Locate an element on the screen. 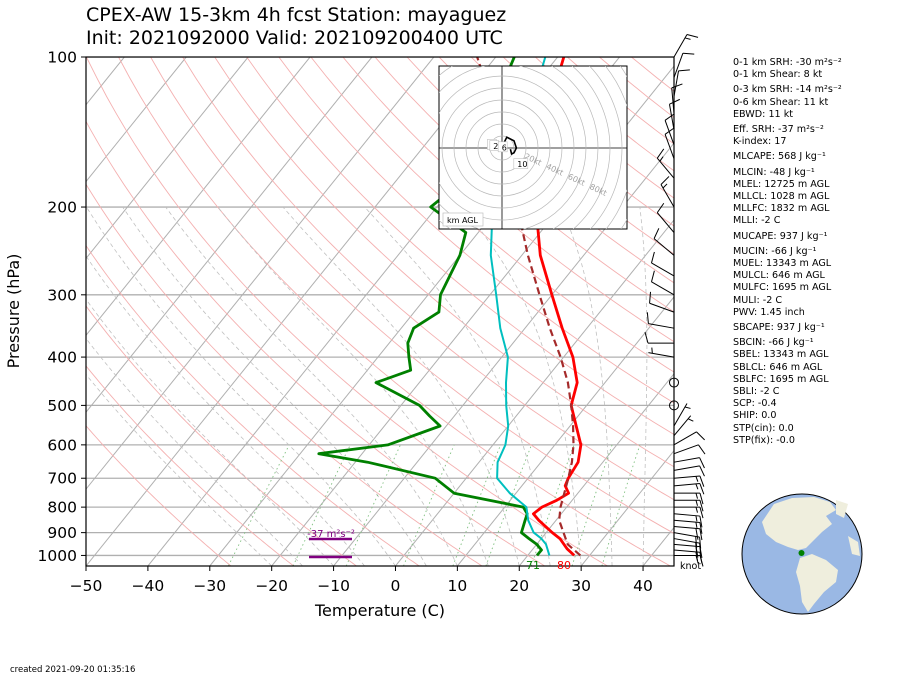 This screenshot has width=906, height=675. y-tick-label: 600 is located at coordinates (62, 445).